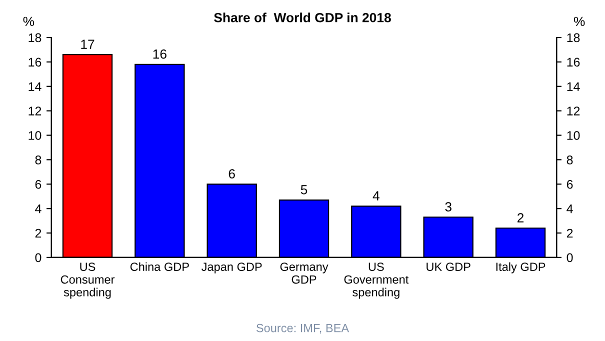 Image resolution: width=605 pixels, height=341 pixels. I want to click on y-tick-label: 4, so click(38, 209).